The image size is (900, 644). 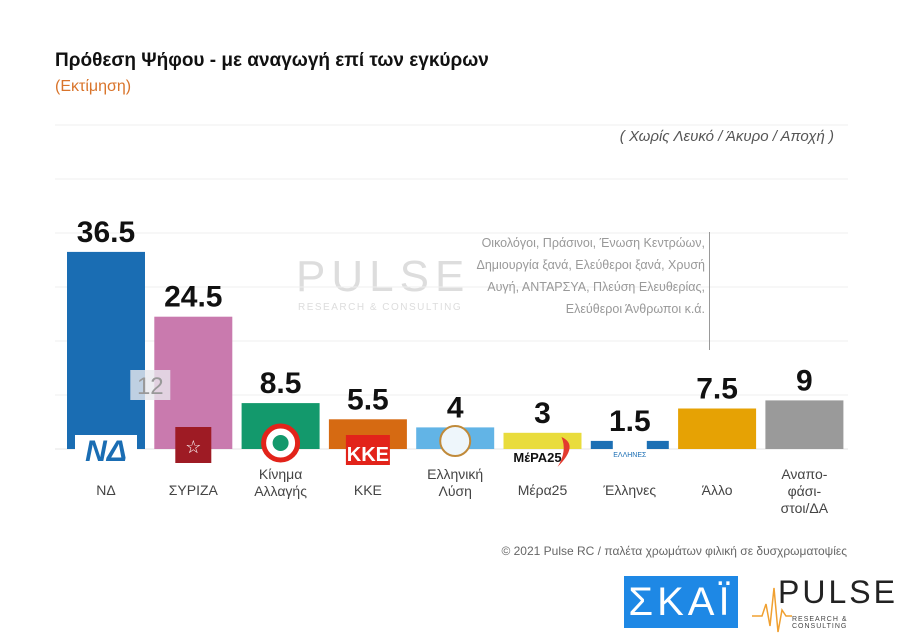 I want to click on category-label: ΝΔ, so click(x=106, y=490).